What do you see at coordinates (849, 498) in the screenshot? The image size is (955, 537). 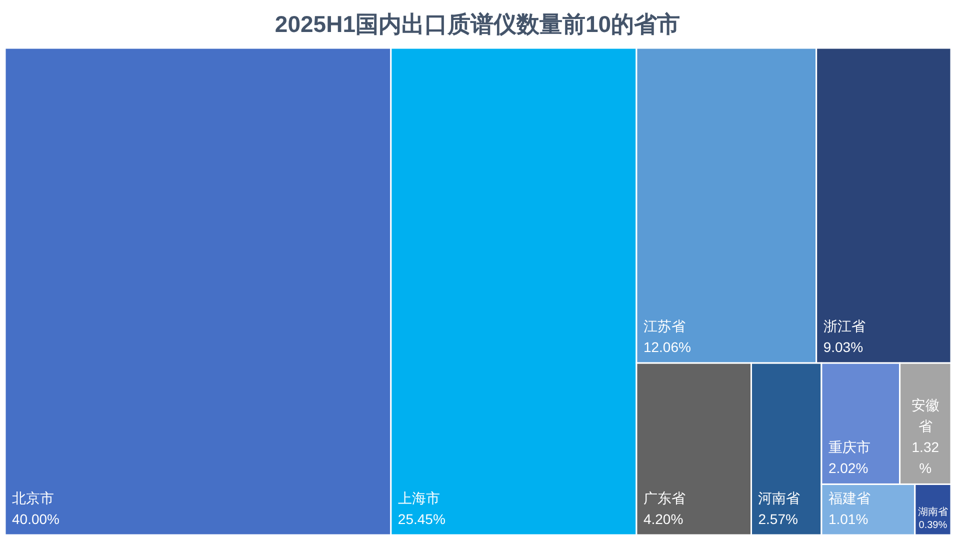 I see `category-label: 福建省` at bounding box center [849, 498].